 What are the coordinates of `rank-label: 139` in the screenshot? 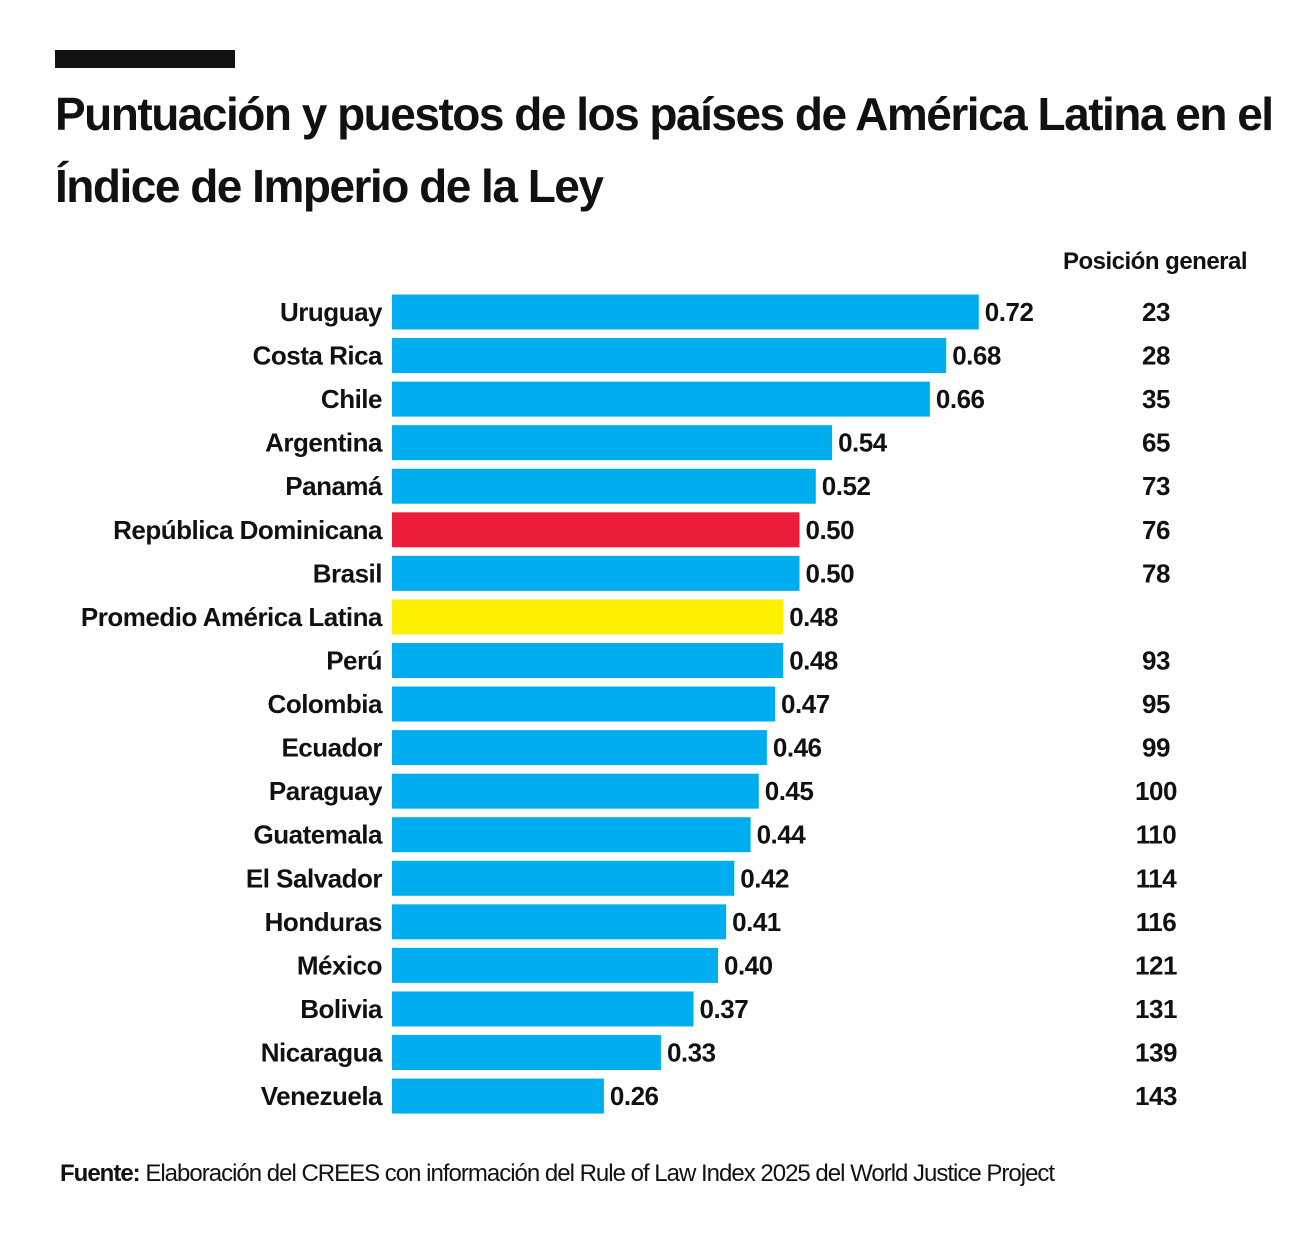 It's located at (1156, 1053).